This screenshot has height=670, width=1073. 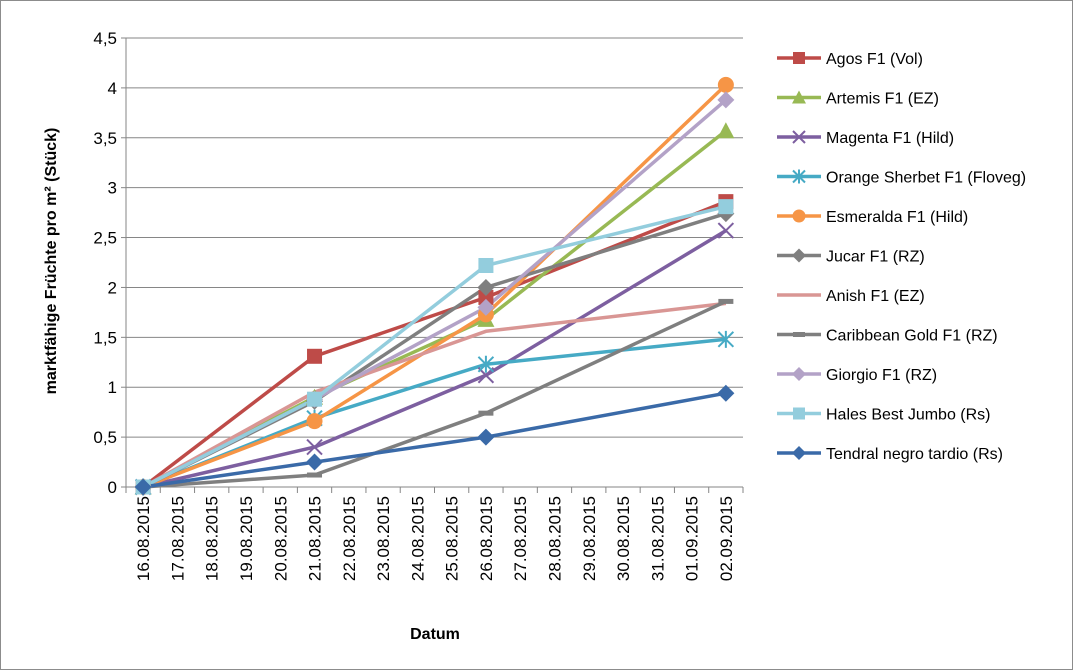 I want to click on legend-label: Caribbean Gold F1 (RZ), so click(x=912, y=336).